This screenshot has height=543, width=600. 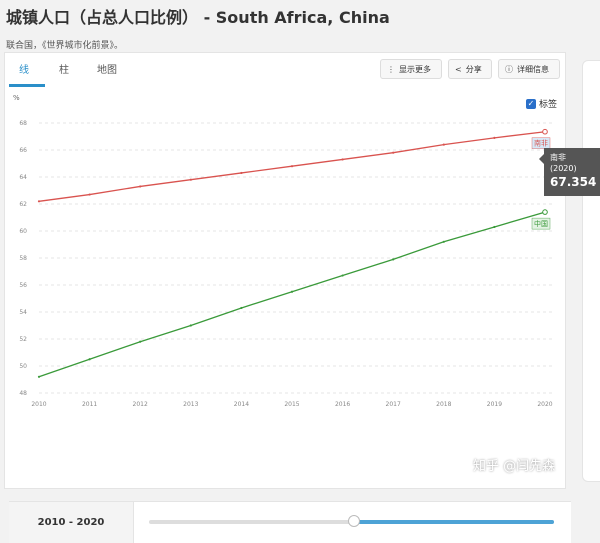 What do you see at coordinates (342, 404) in the screenshot?
I see `x-tick-label: 2016` at bounding box center [342, 404].